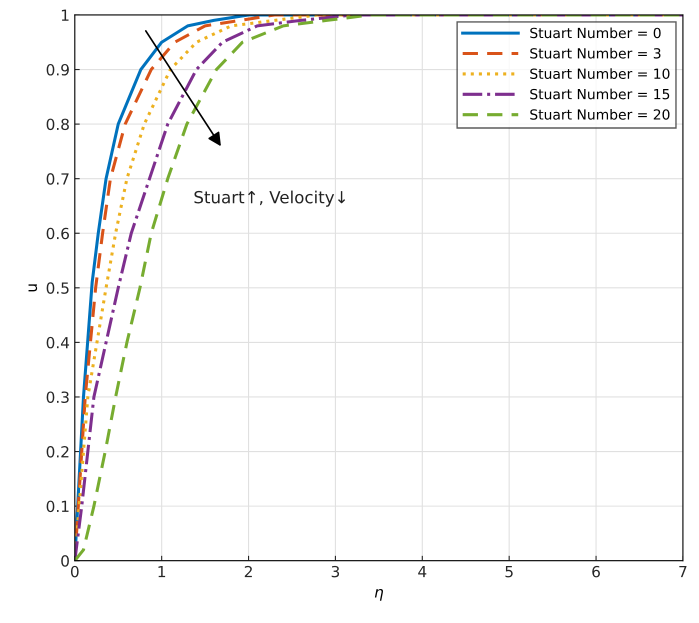 The height and width of the screenshot is (623, 699). Describe the element at coordinates (600, 94) in the screenshot. I see `legend-label: Stuart Number = 15` at that location.